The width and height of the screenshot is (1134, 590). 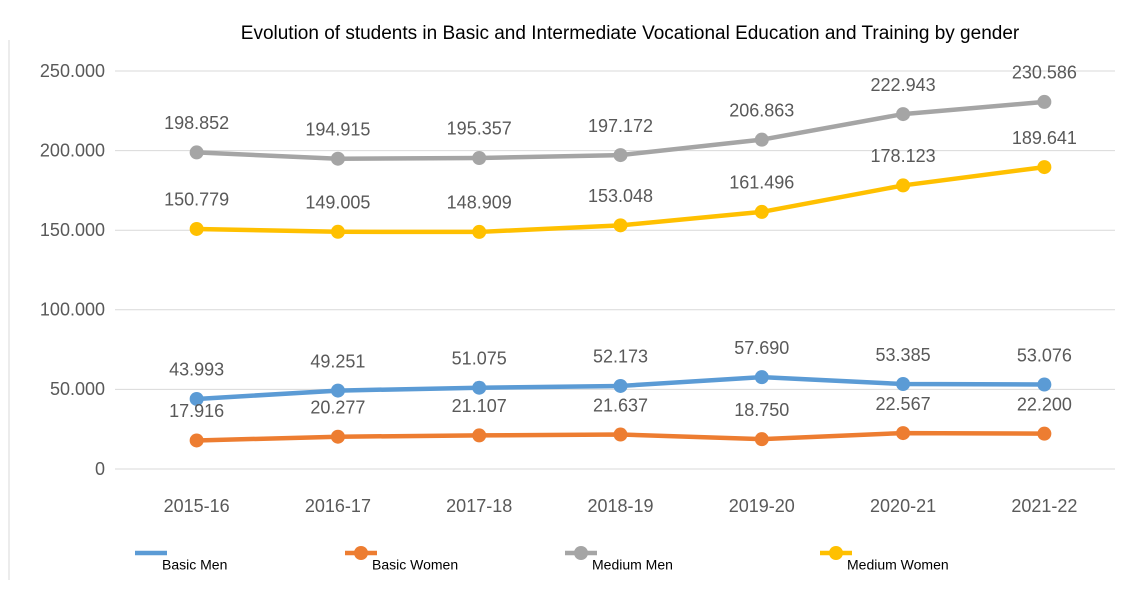 I want to click on y-tick-label: 100.000, so click(x=72, y=310).